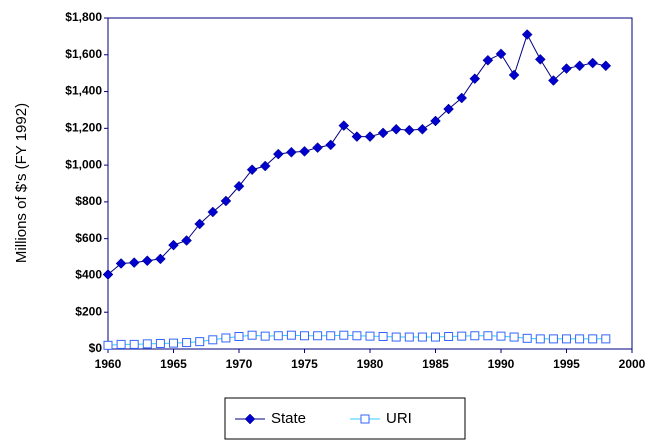  I want to click on y-tick-label: $200, so click(88, 311).